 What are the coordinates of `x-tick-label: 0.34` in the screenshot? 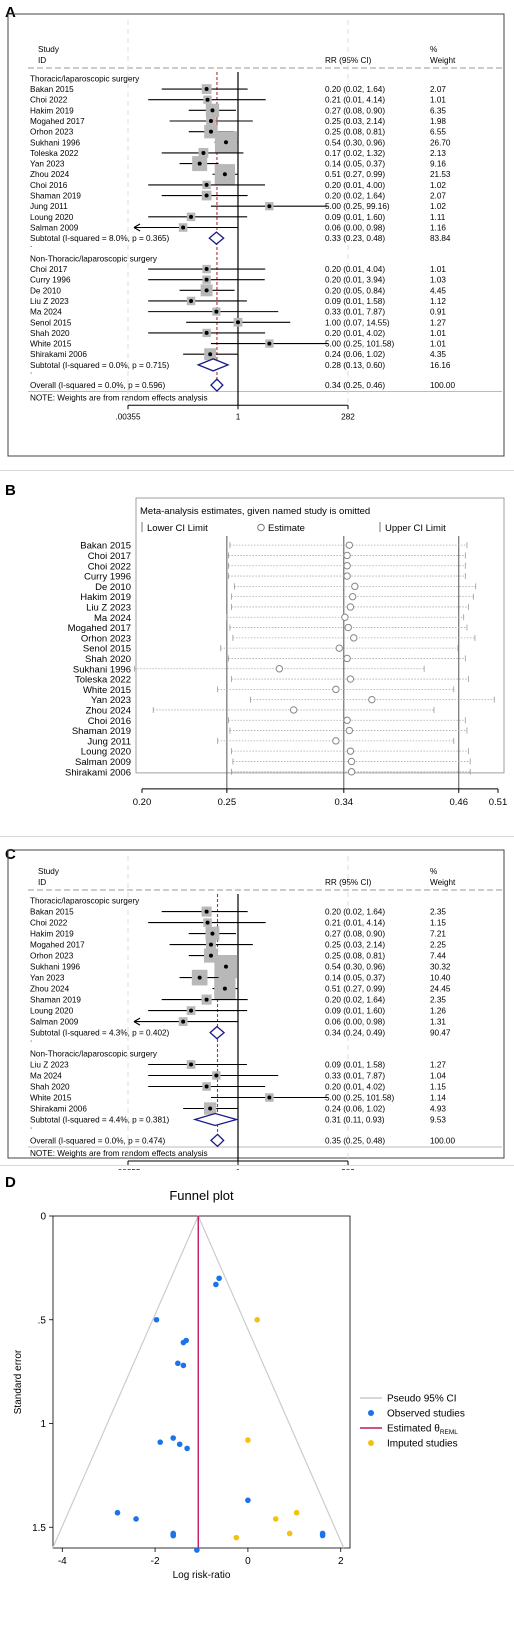 It's located at (344, 802).